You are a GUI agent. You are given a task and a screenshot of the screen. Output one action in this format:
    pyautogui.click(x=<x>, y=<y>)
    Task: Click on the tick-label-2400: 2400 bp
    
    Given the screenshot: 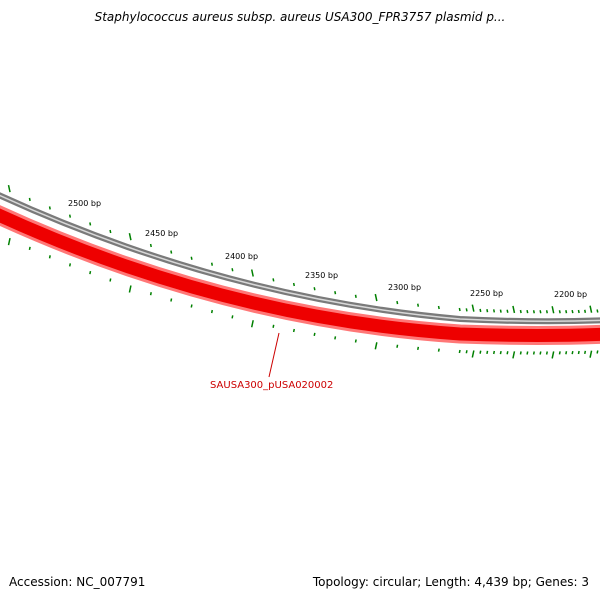 What is the action you would take?
    pyautogui.click(x=241, y=256)
    